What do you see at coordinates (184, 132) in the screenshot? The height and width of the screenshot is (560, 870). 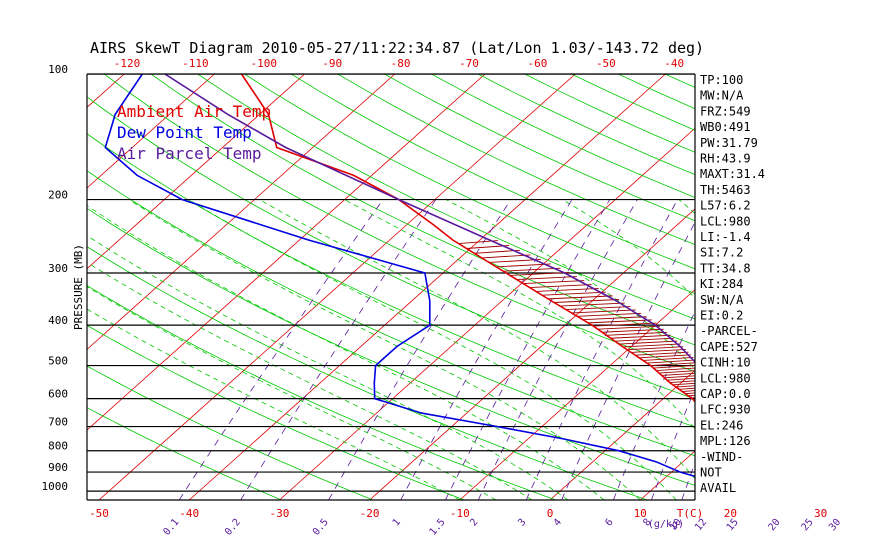 I see `legend-item-dewpoint: Dew Point Temp` at bounding box center [184, 132].